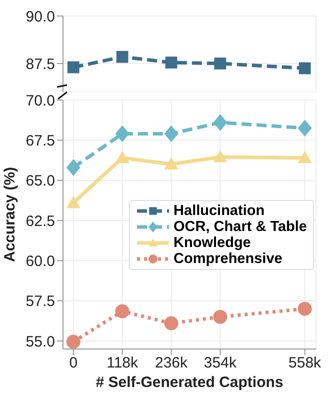 Image resolution: width=334 pixels, height=395 pixels. Describe the element at coordinates (40, 181) in the screenshot. I see `y-tick-label: 65.0` at that location.